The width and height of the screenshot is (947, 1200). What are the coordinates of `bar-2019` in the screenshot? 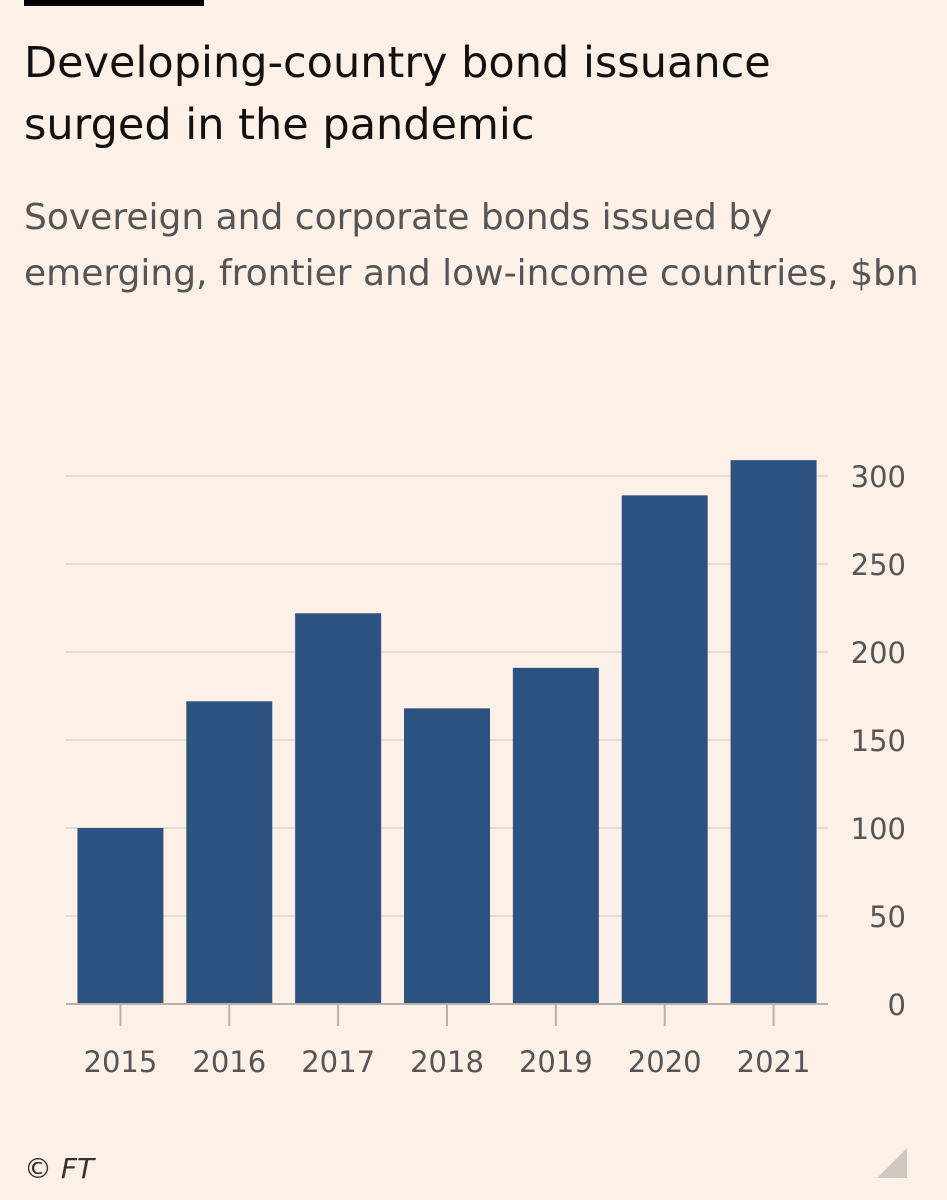 It's located at (555, 835).